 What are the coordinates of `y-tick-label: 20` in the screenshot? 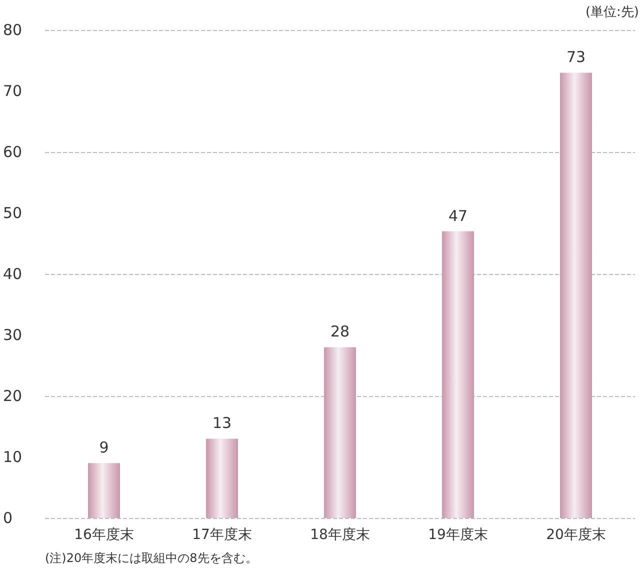 It's located at (12, 396).